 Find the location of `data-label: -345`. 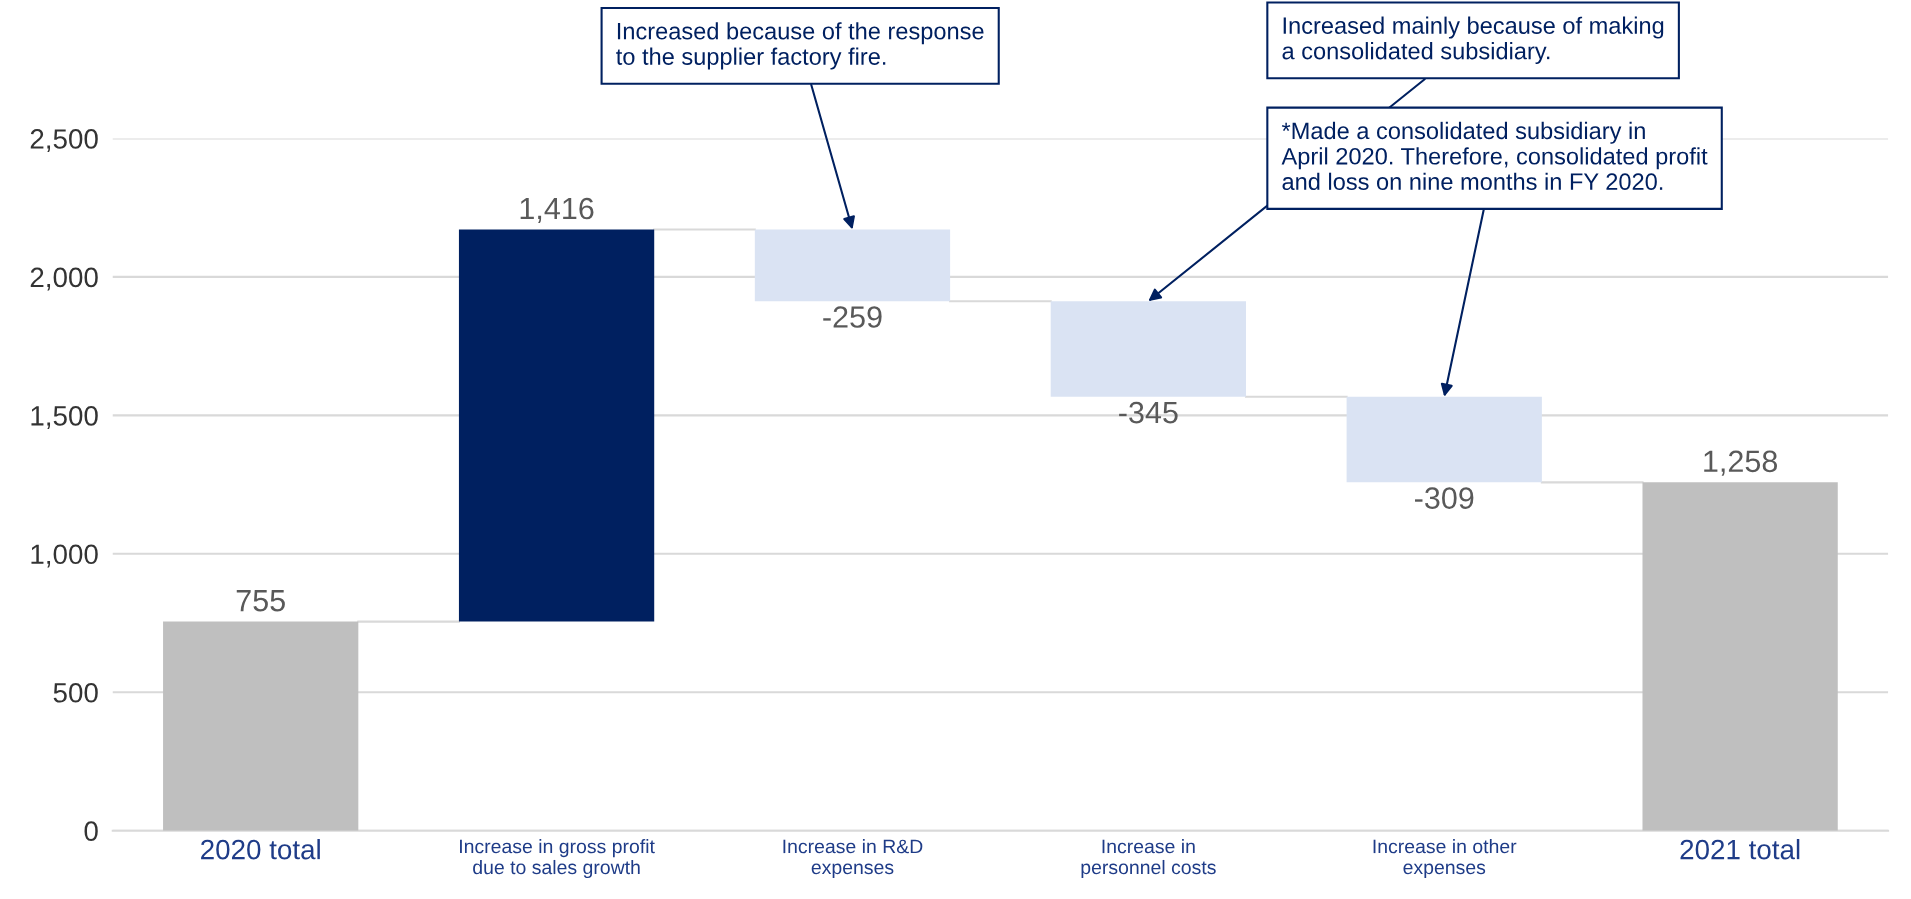

data-label: -345 is located at coordinates (1148, 412).